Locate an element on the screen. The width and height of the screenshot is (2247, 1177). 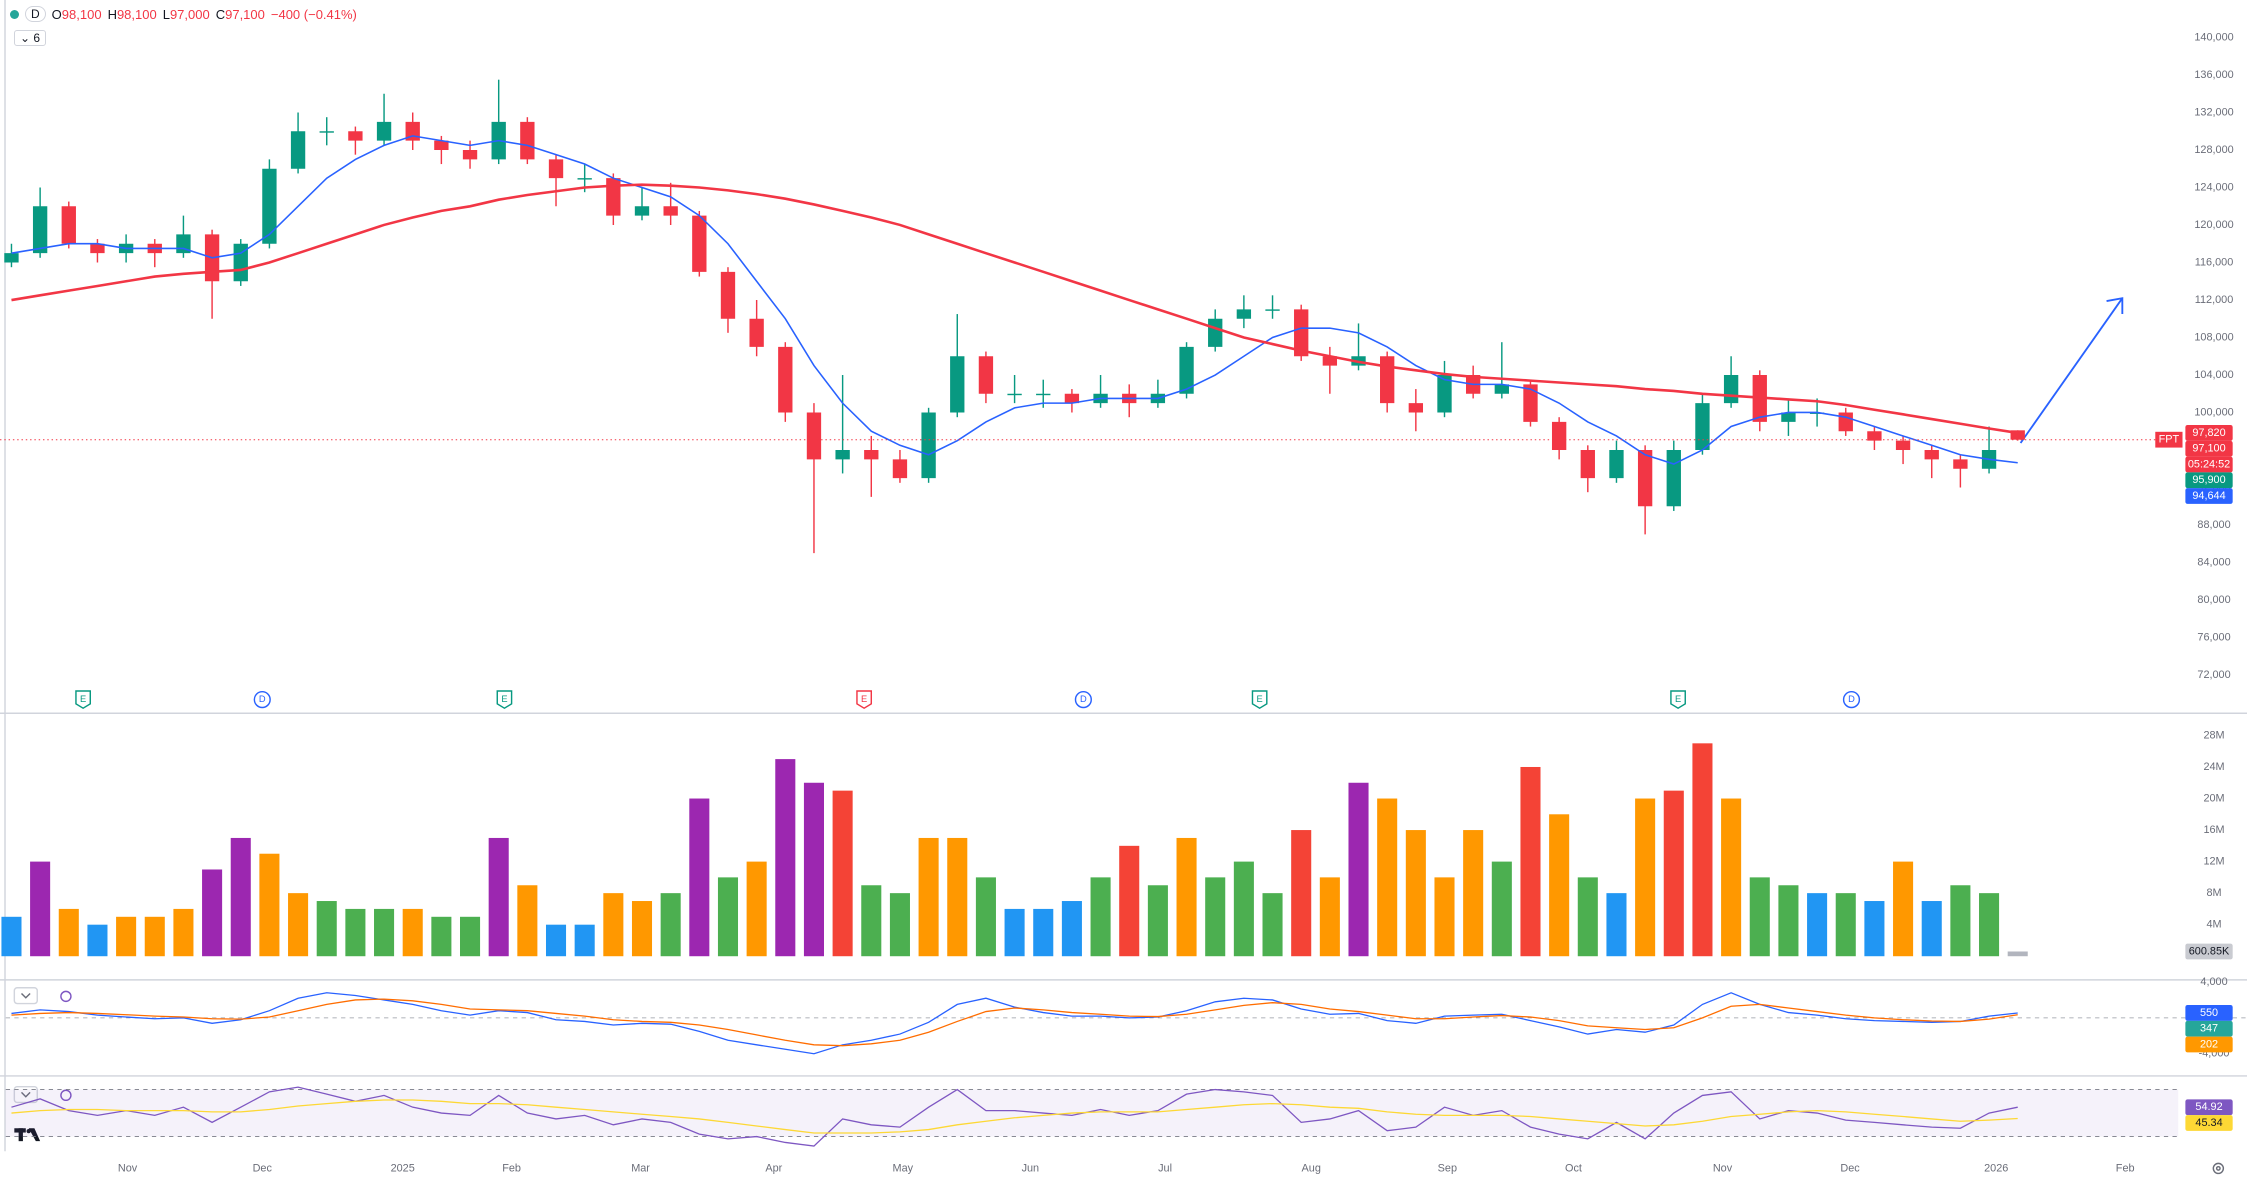
x-tick-label: Jul is located at coordinates (1165, 1168).